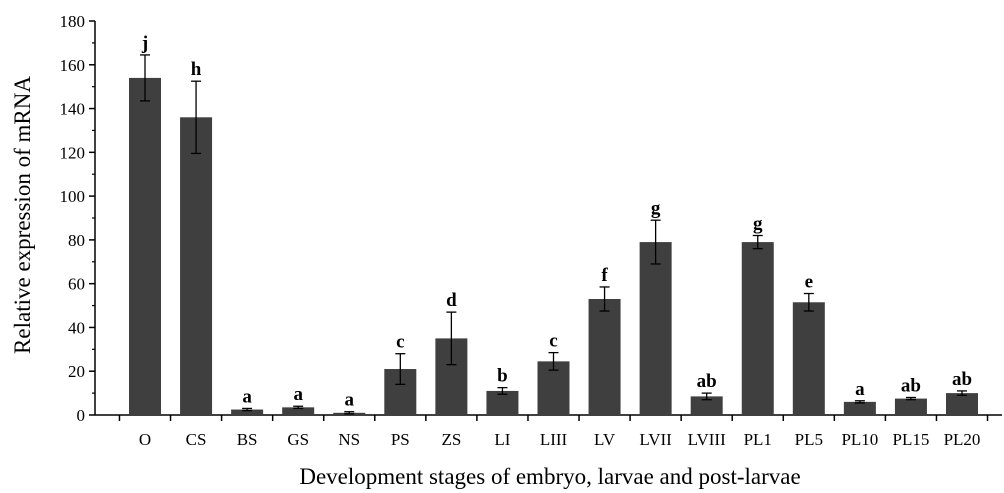 The width and height of the screenshot is (1004, 493). I want to click on x-tick-label: PL15, so click(911, 439).